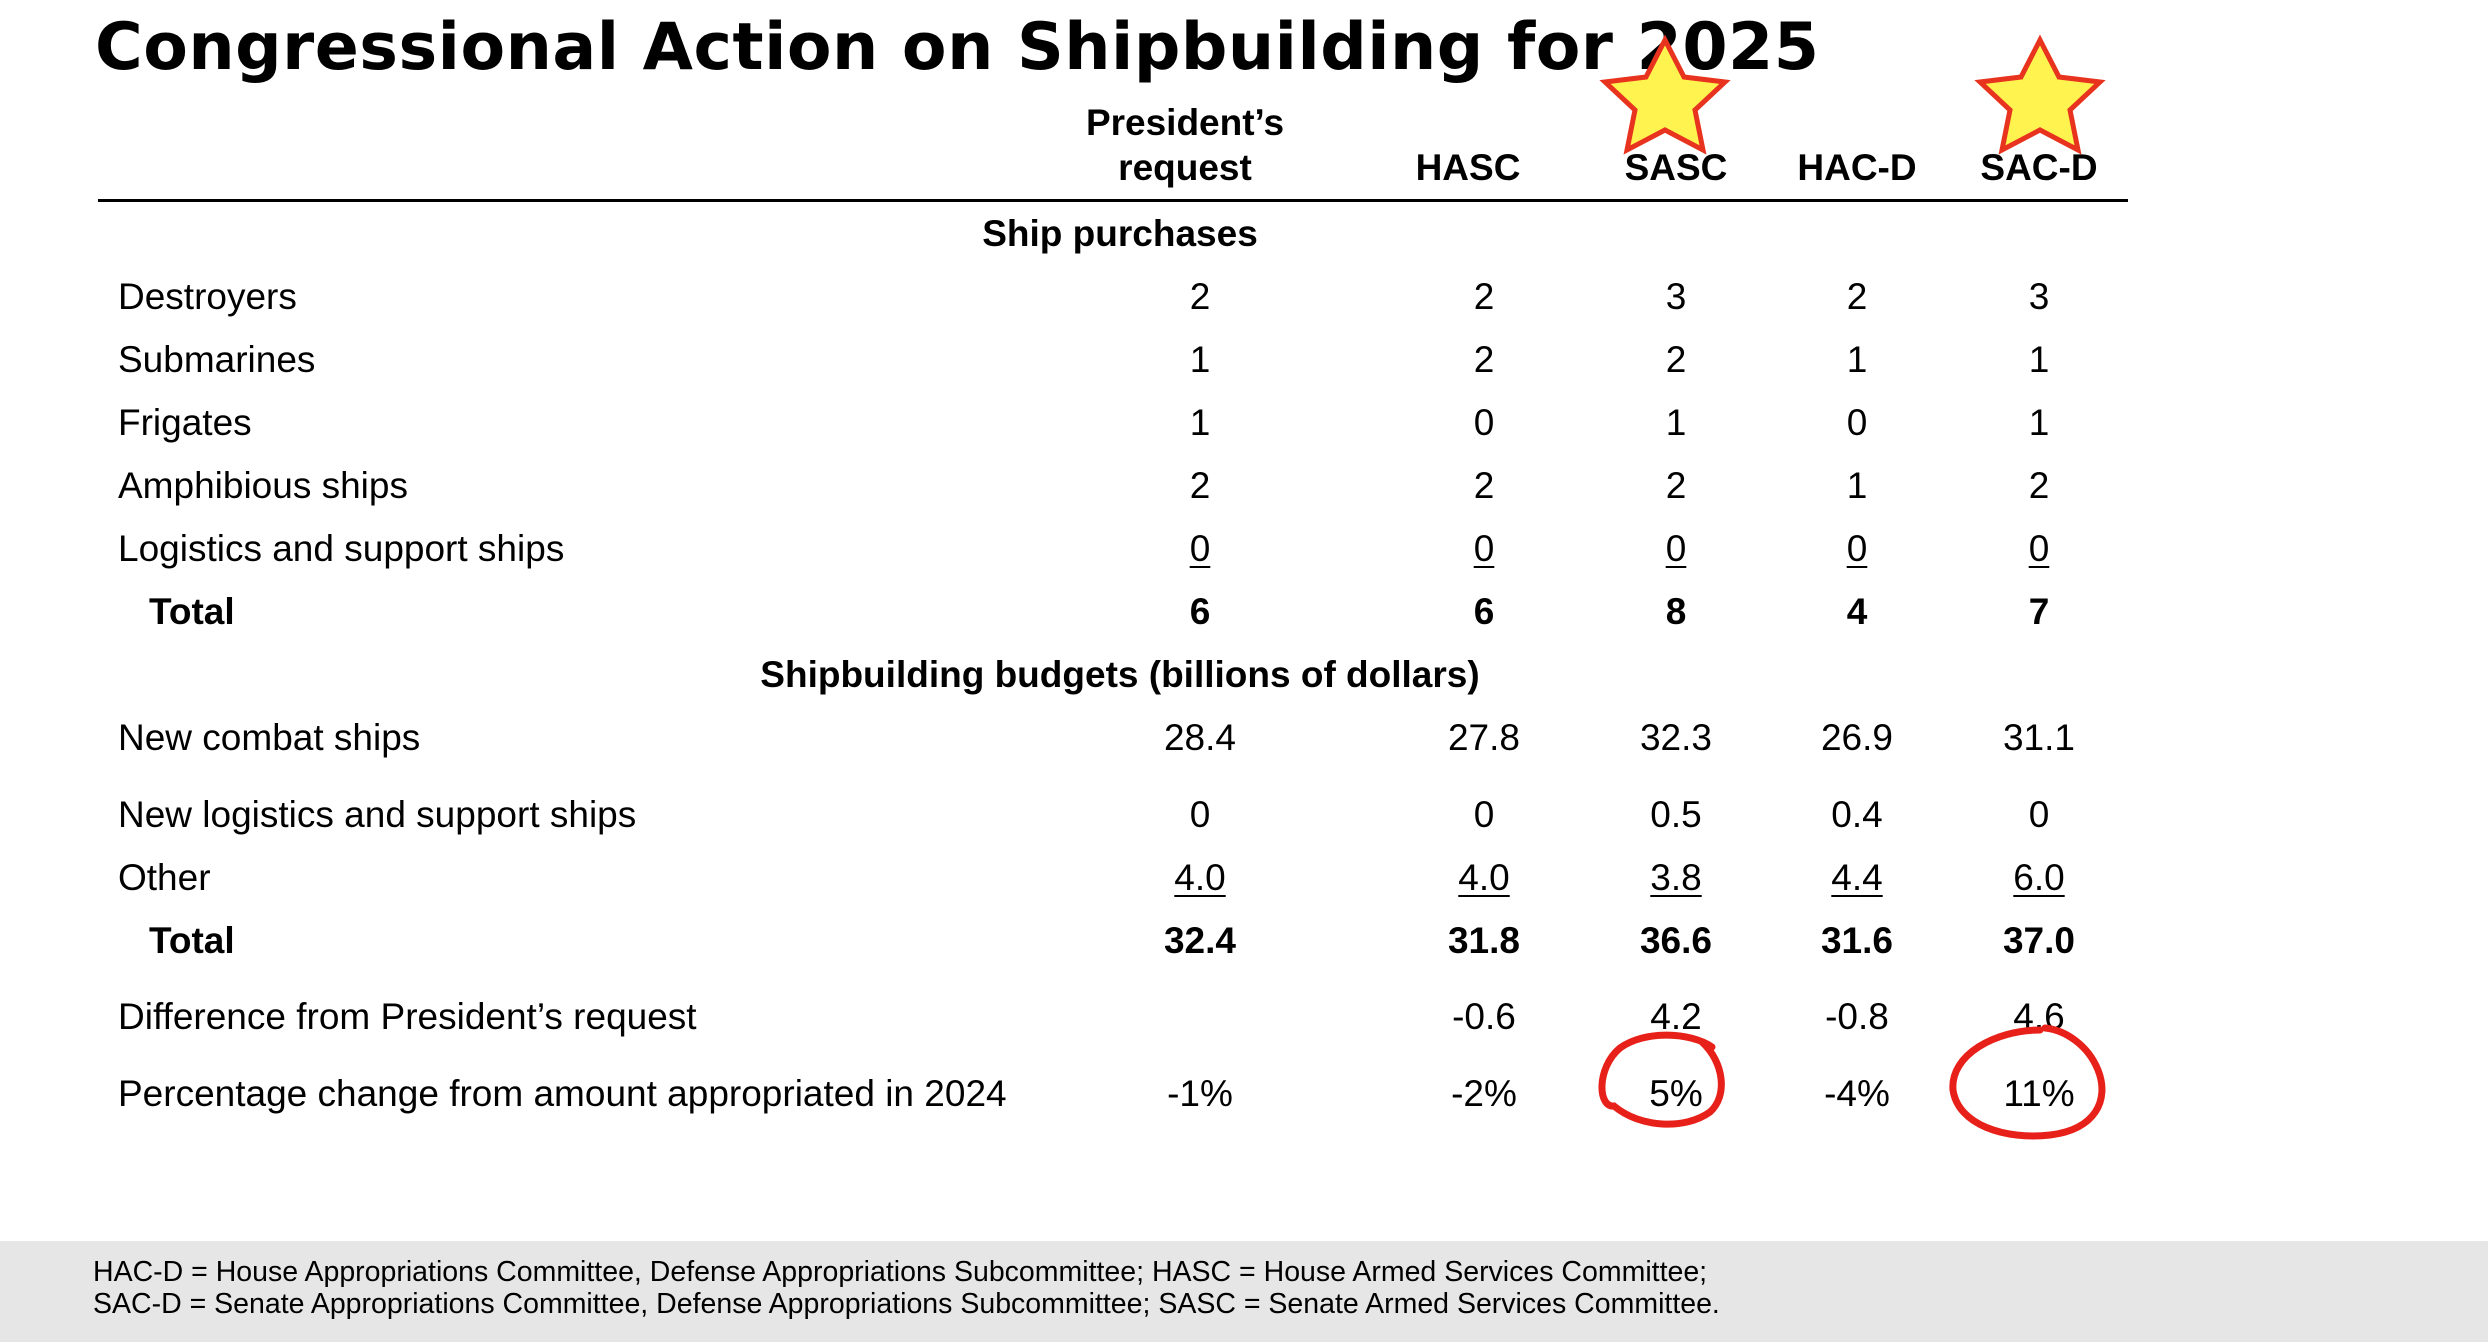 The width and height of the screenshot is (2488, 1342). I want to click on row-label: Destroyers, so click(207, 296).